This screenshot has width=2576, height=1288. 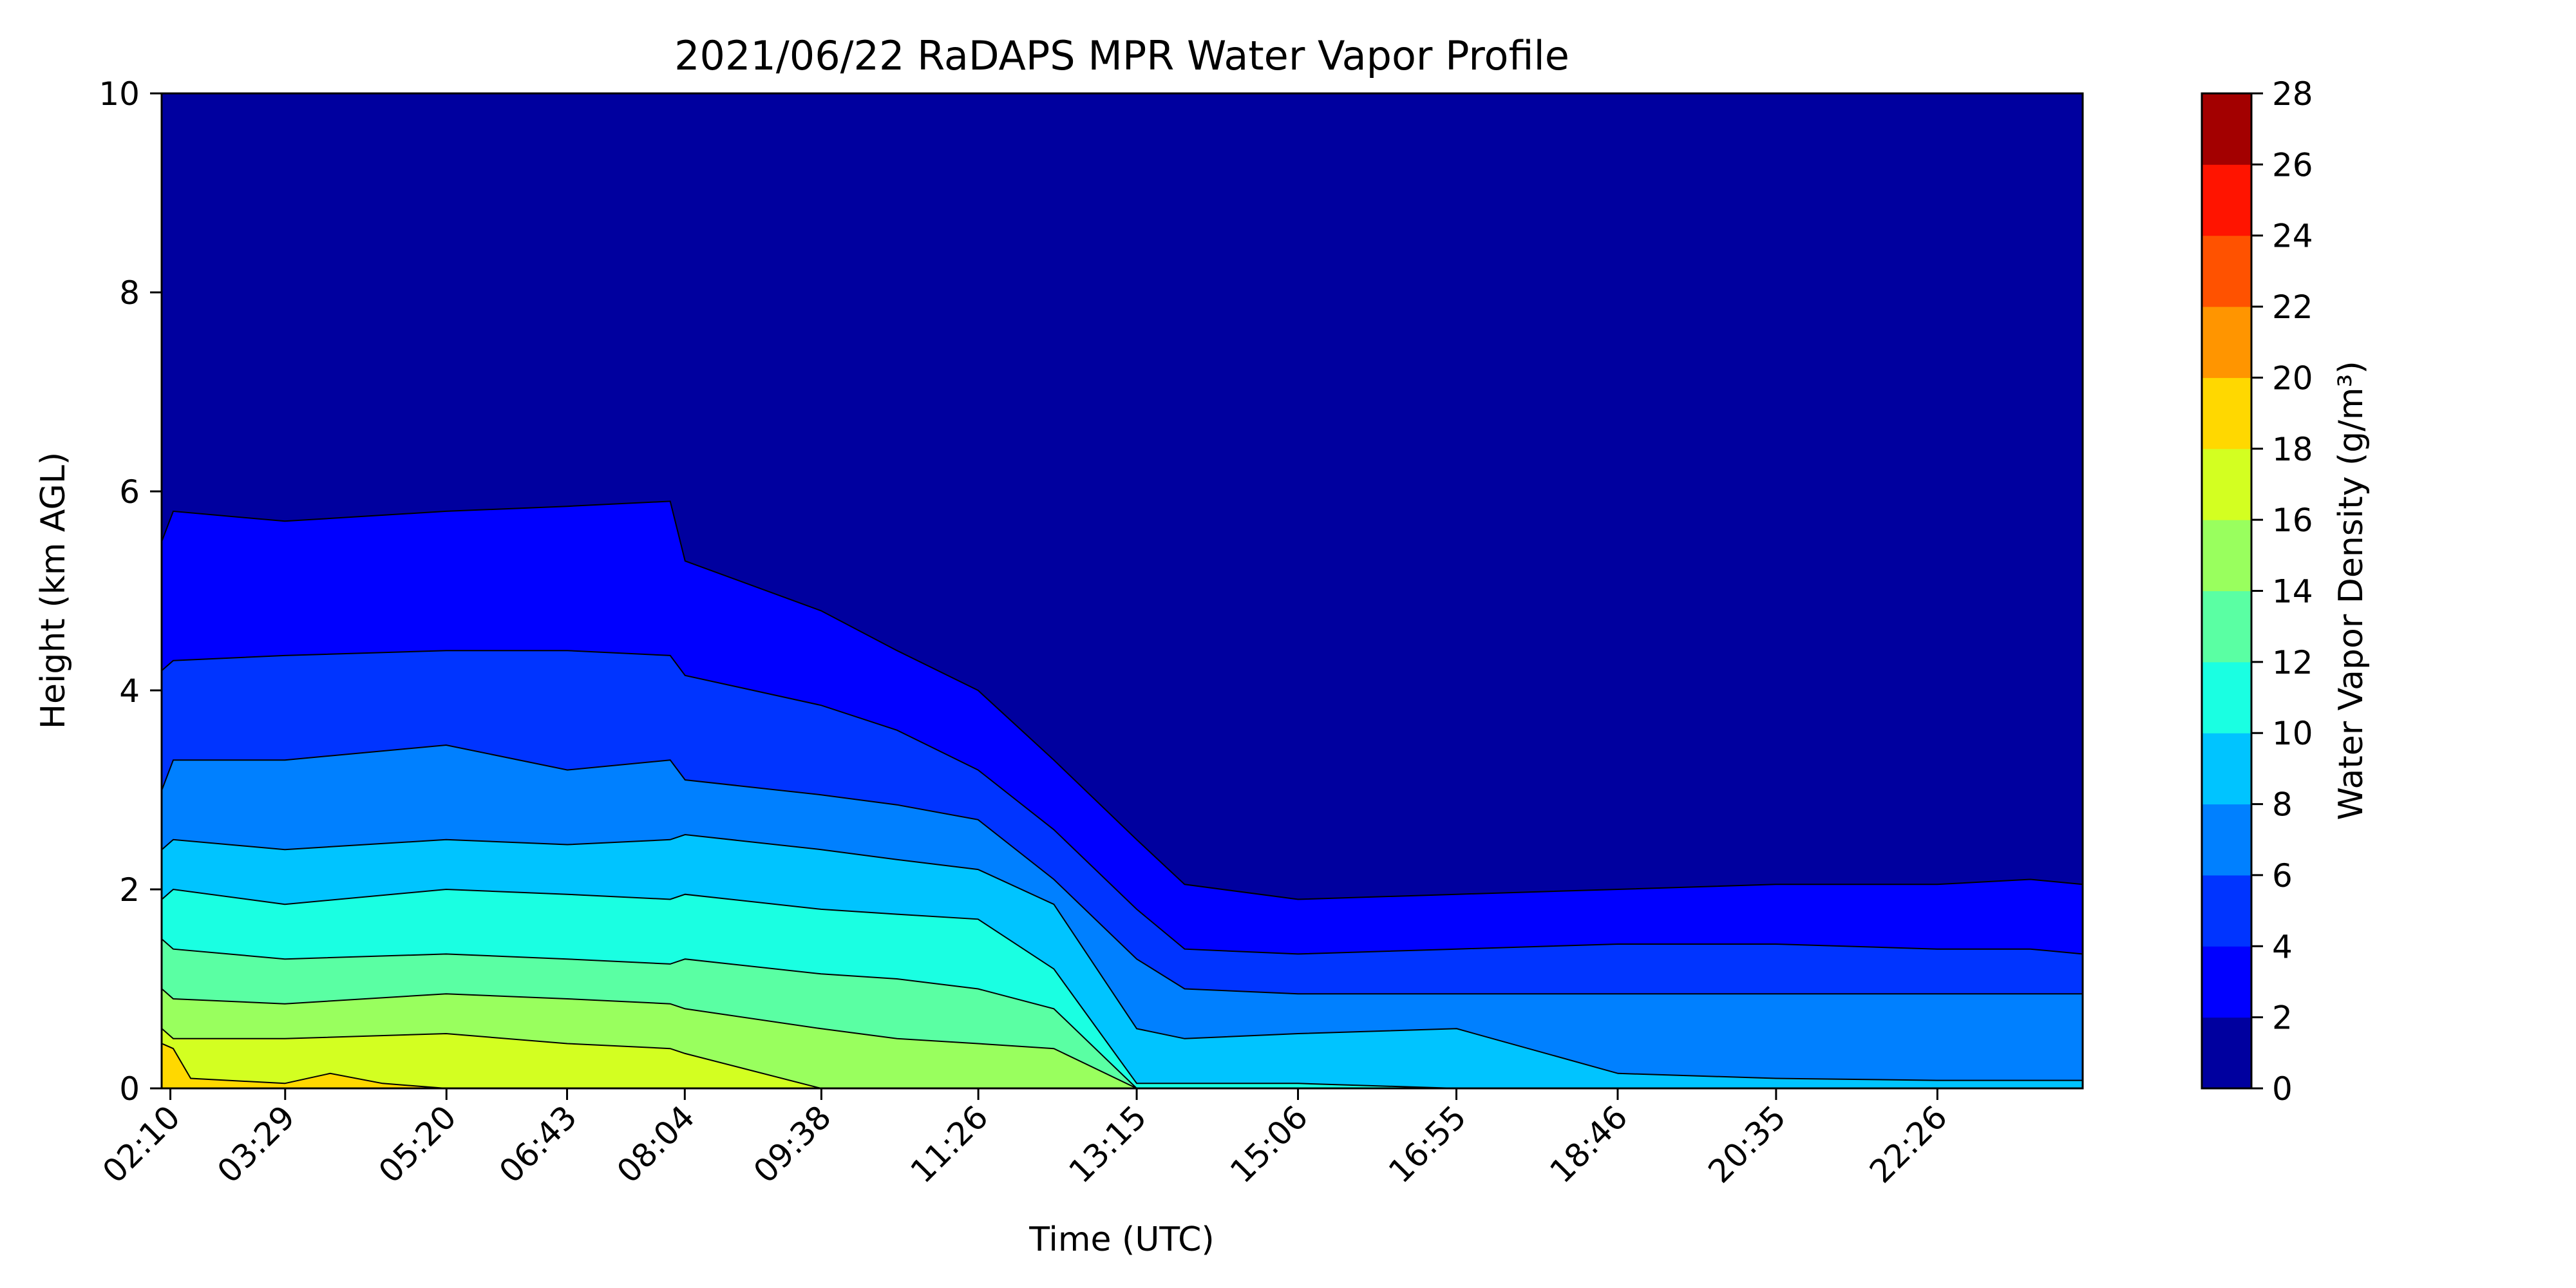 I want to click on colorbar-tick-label: 16, so click(x=2293, y=521).